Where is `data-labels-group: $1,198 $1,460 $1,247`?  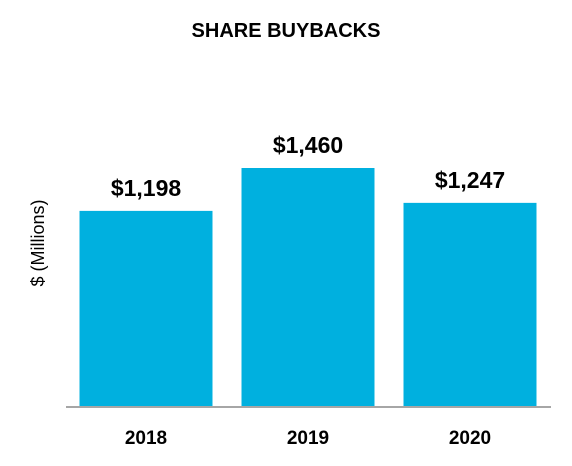
data-labels-group: $1,198 $1,460 $1,247 is located at coordinates (308, 166).